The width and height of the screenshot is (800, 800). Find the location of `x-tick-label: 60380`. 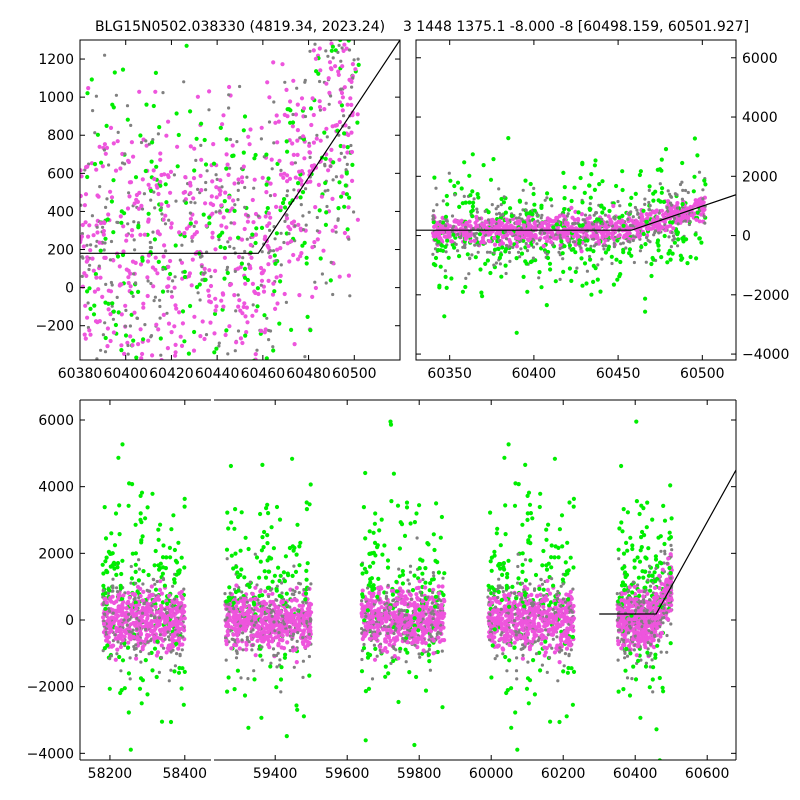

x-tick-label: 60380 is located at coordinates (80, 374).